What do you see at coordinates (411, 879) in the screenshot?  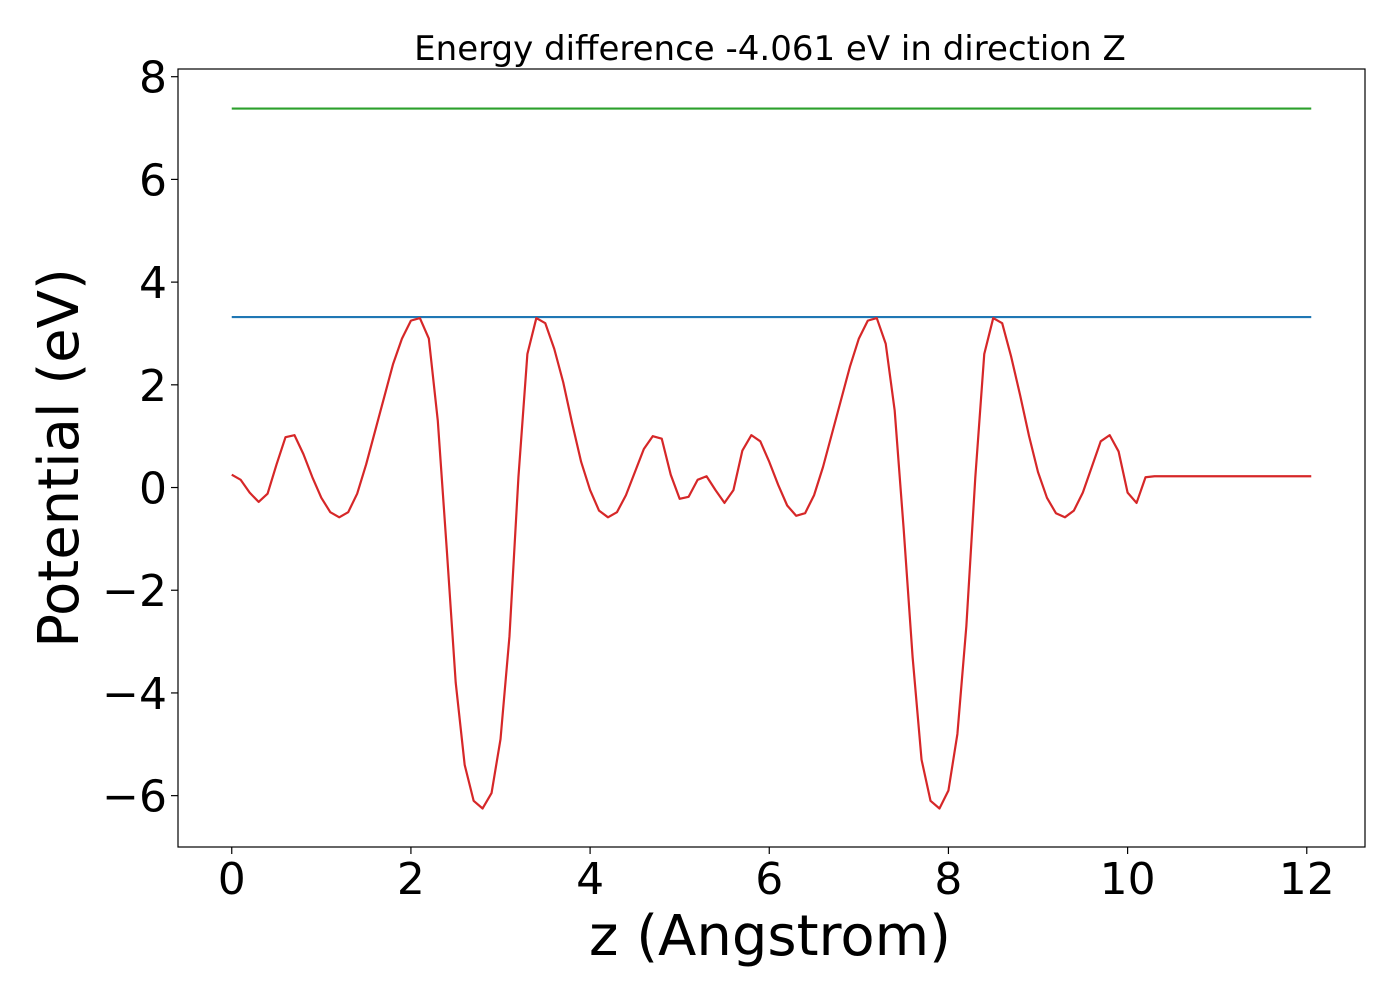 I see `x-tick-label: 2` at bounding box center [411, 879].